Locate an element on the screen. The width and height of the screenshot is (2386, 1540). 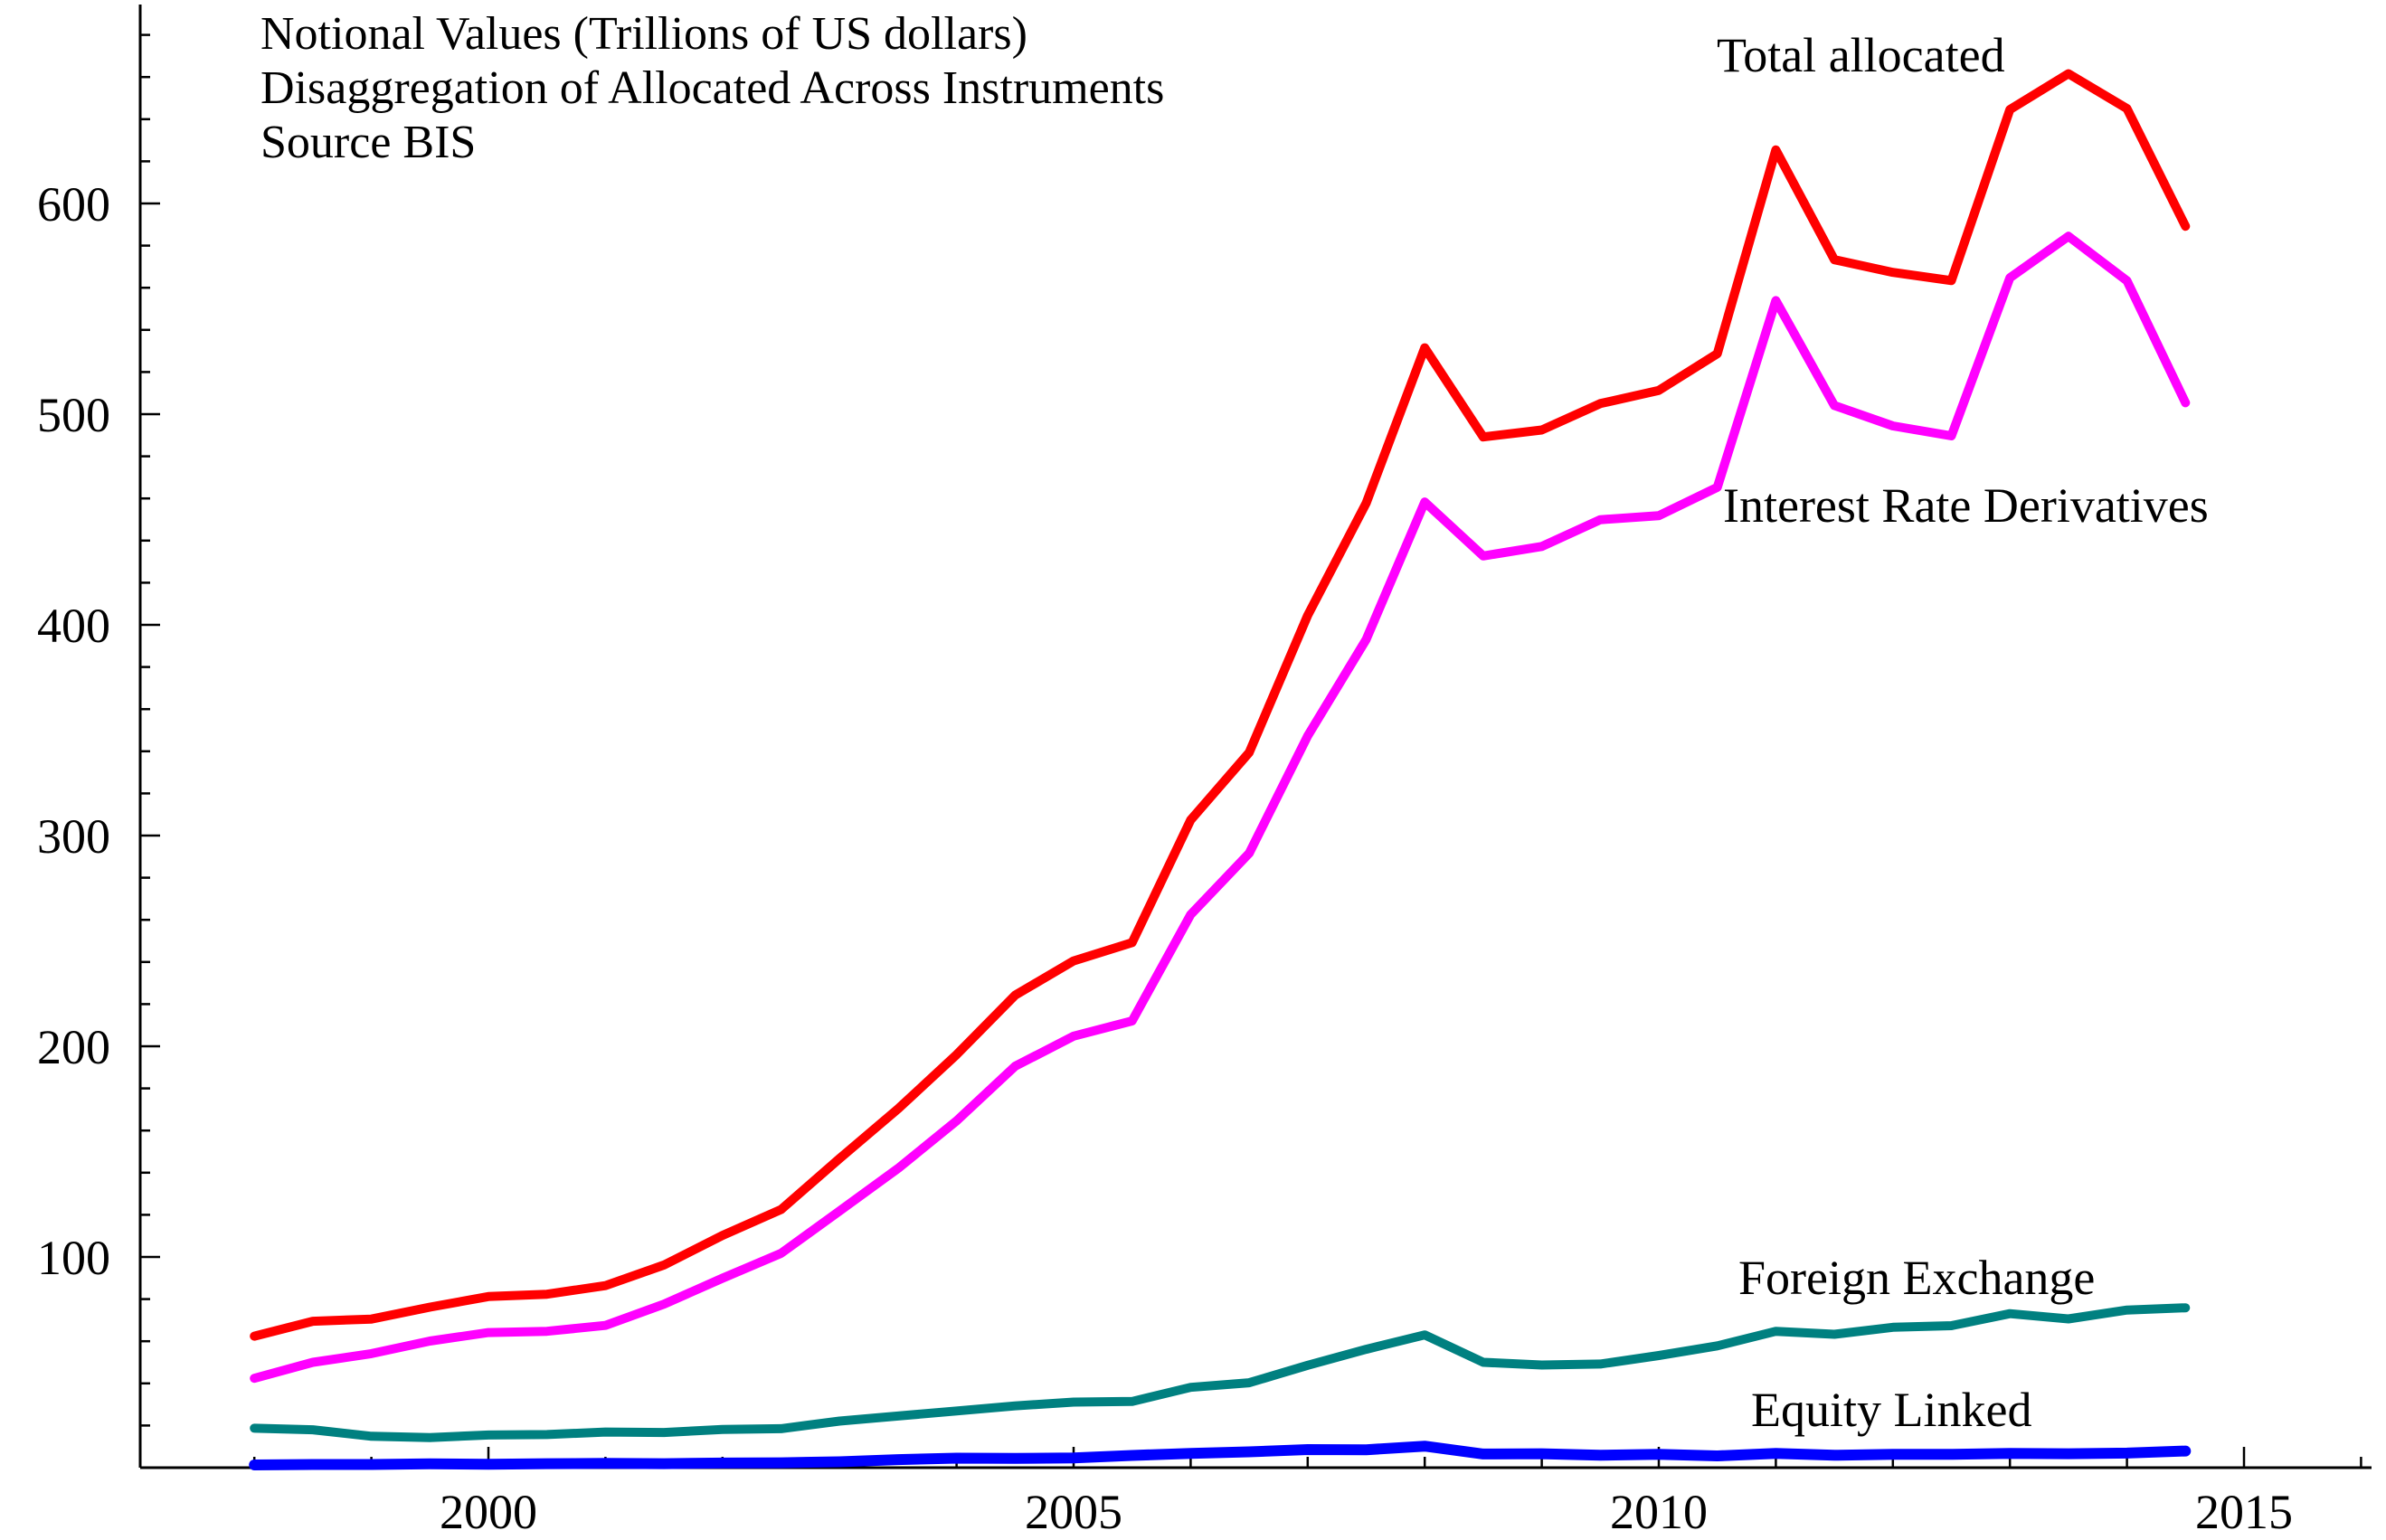
axis-tick-label: 2000 is located at coordinates (488, 1512).